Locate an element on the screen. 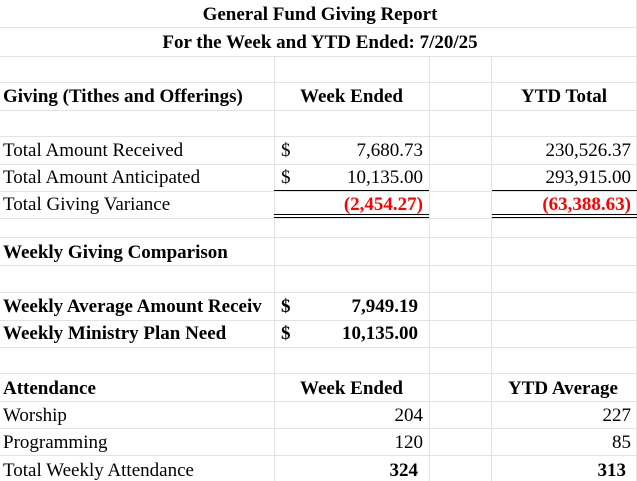 The height and width of the screenshot is (481, 637). giving-header: Giving (Tithes and Offerings) is located at coordinates (123, 96).